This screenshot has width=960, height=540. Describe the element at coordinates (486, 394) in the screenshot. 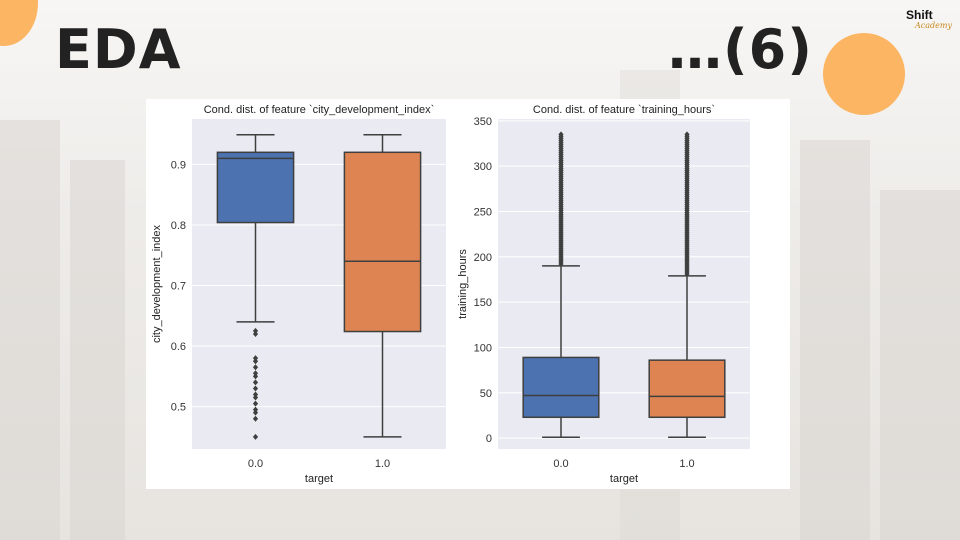

I see `y-tick-label: 50` at that location.